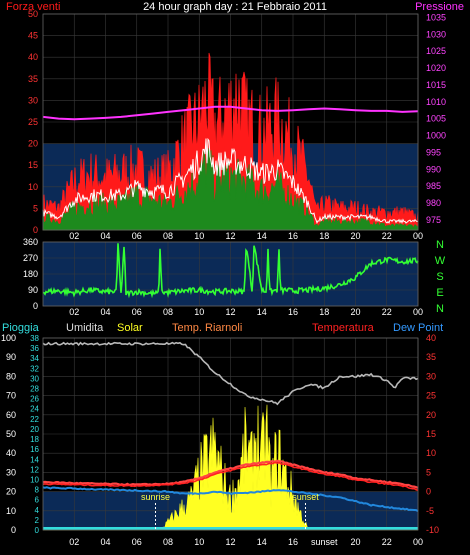  What do you see at coordinates (199, 312) in the screenshot?
I see `direction-xtick-10: 10` at bounding box center [199, 312].